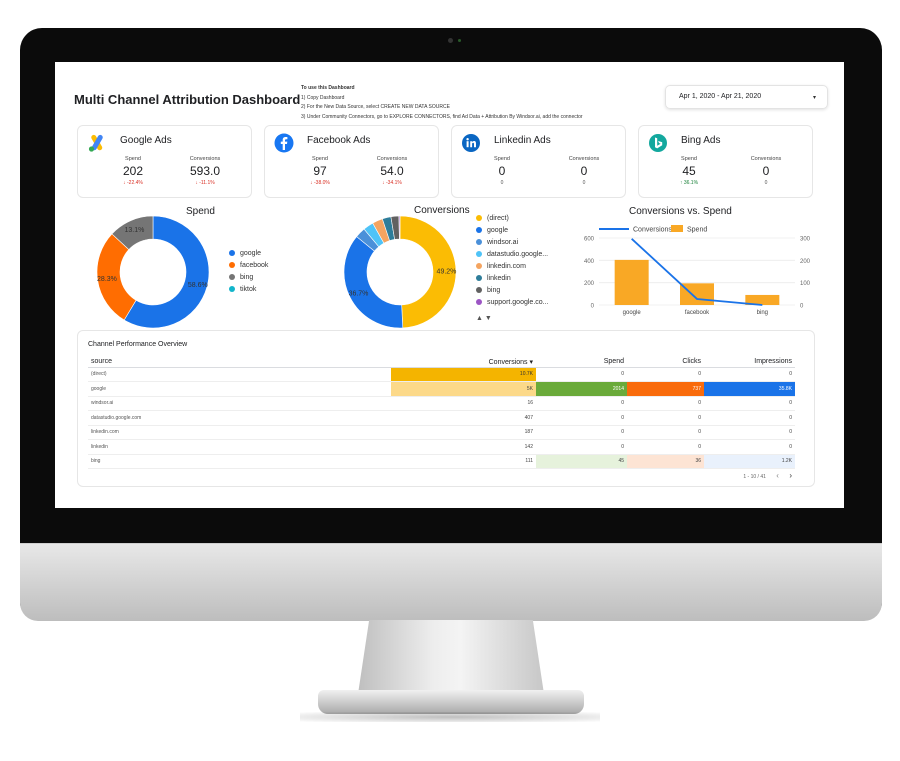  What do you see at coordinates (442, 210) in the screenshot?
I see `conversions-chart-title: Conversions` at bounding box center [442, 210].